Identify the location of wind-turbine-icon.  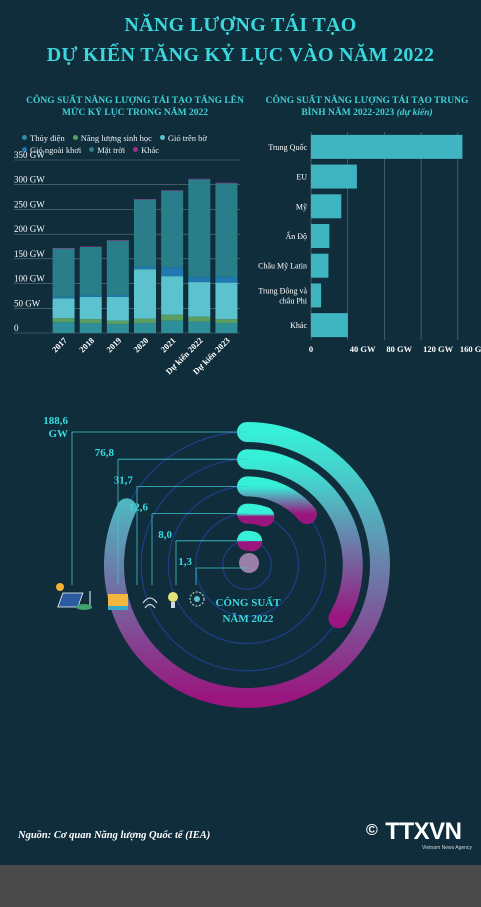
(84, 600).